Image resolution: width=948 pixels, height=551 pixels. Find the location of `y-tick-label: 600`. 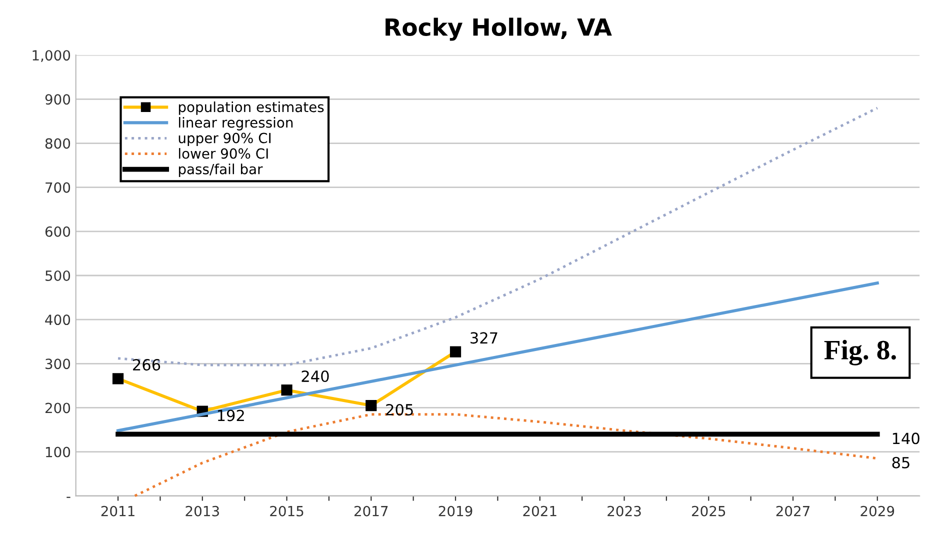

y-tick-label: 600 is located at coordinates (57, 231).